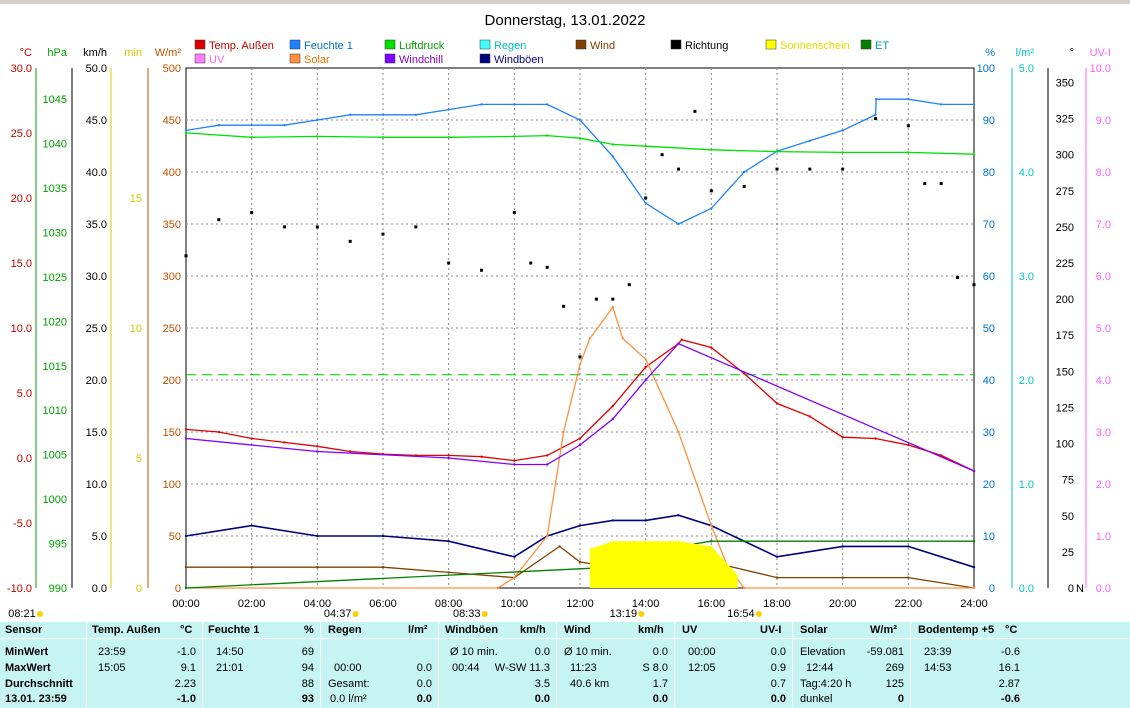  Describe the element at coordinates (57, 53) in the screenshot. I see `hpa-axis-unit-label: hPa` at that location.